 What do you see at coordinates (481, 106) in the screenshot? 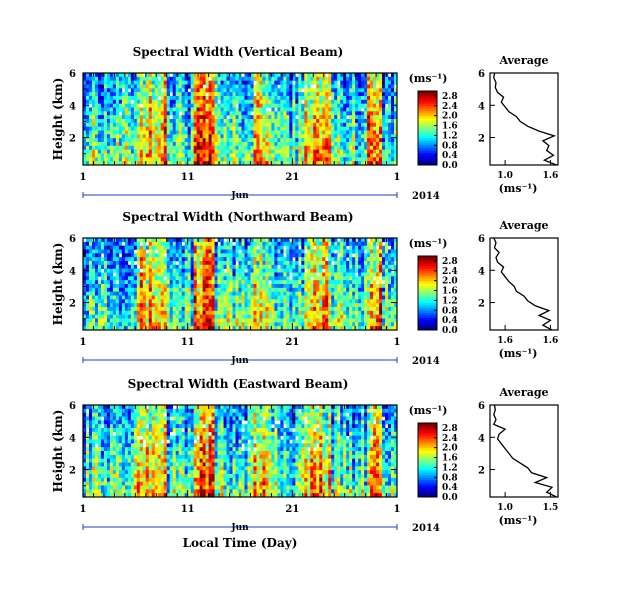
I see `average-y-tick-label: 4` at bounding box center [481, 106].